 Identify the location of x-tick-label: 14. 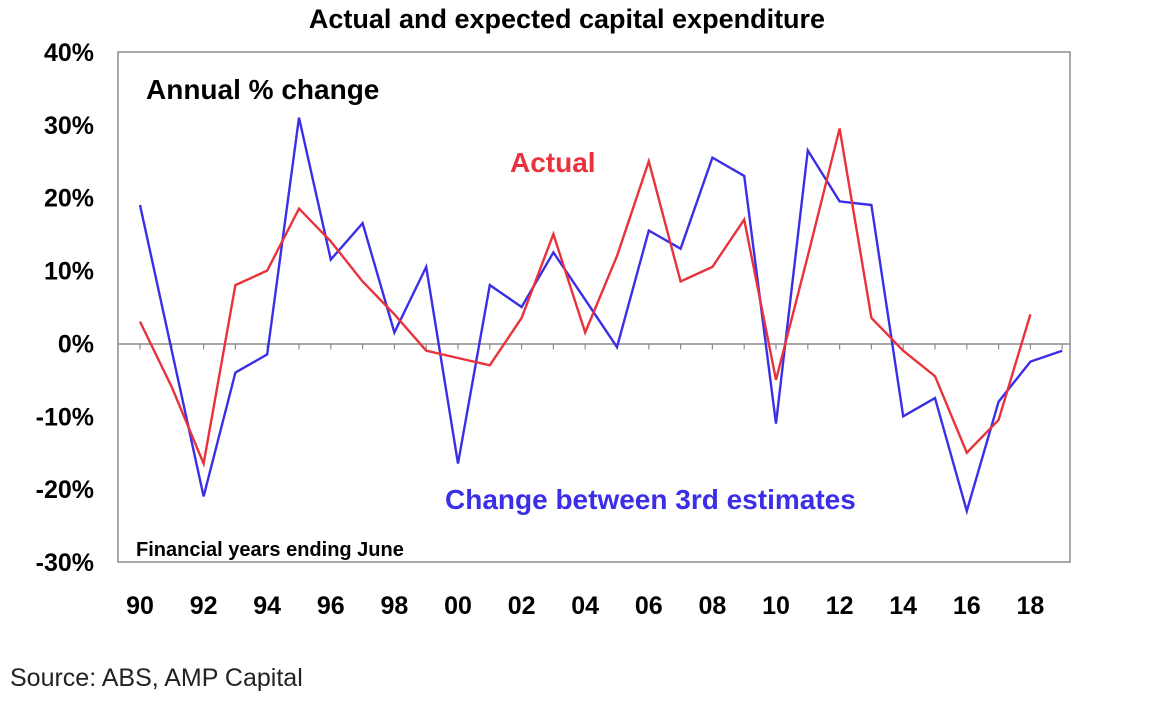
(903, 606).